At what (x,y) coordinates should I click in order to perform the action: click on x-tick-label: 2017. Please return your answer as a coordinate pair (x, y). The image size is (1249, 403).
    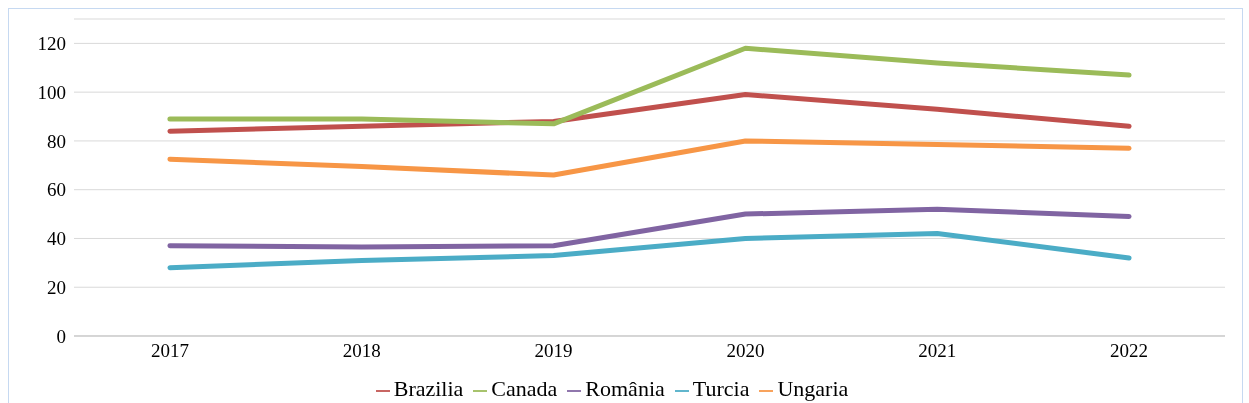
    Looking at the image, I should click on (169, 351).